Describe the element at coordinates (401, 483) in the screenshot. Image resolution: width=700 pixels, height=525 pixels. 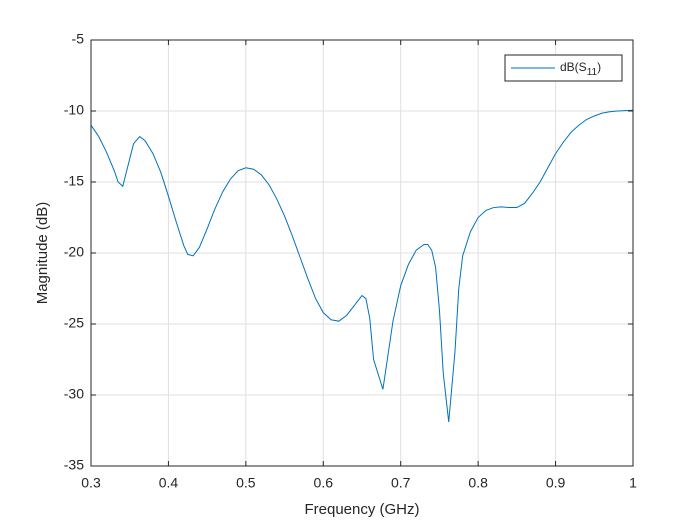
I see `x-tick-label: 0.7` at that location.